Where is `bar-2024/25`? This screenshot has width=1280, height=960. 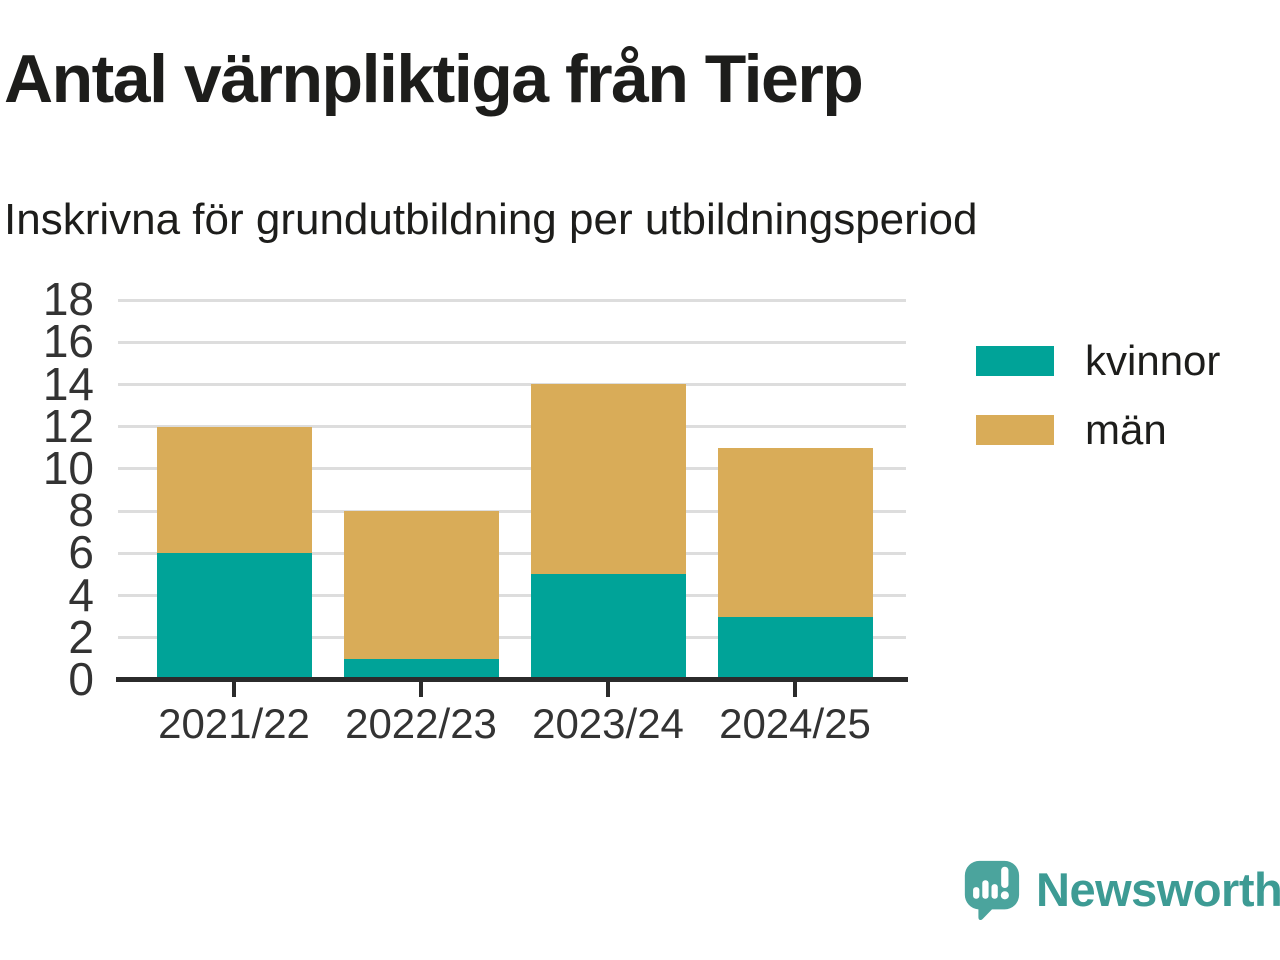
bar-2024/25 is located at coordinates (795, 563).